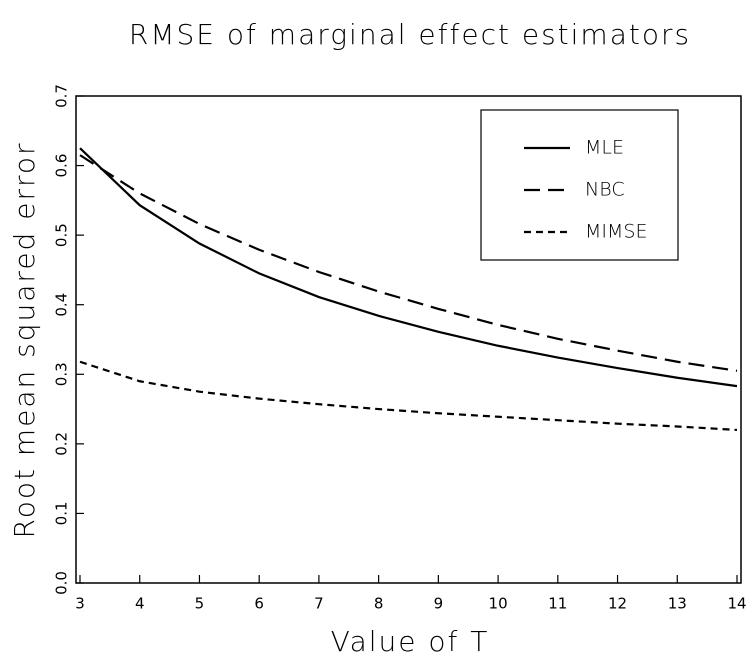 This screenshot has width=756, height=665. I want to click on y-tick-label: 0.5, so click(62, 235).